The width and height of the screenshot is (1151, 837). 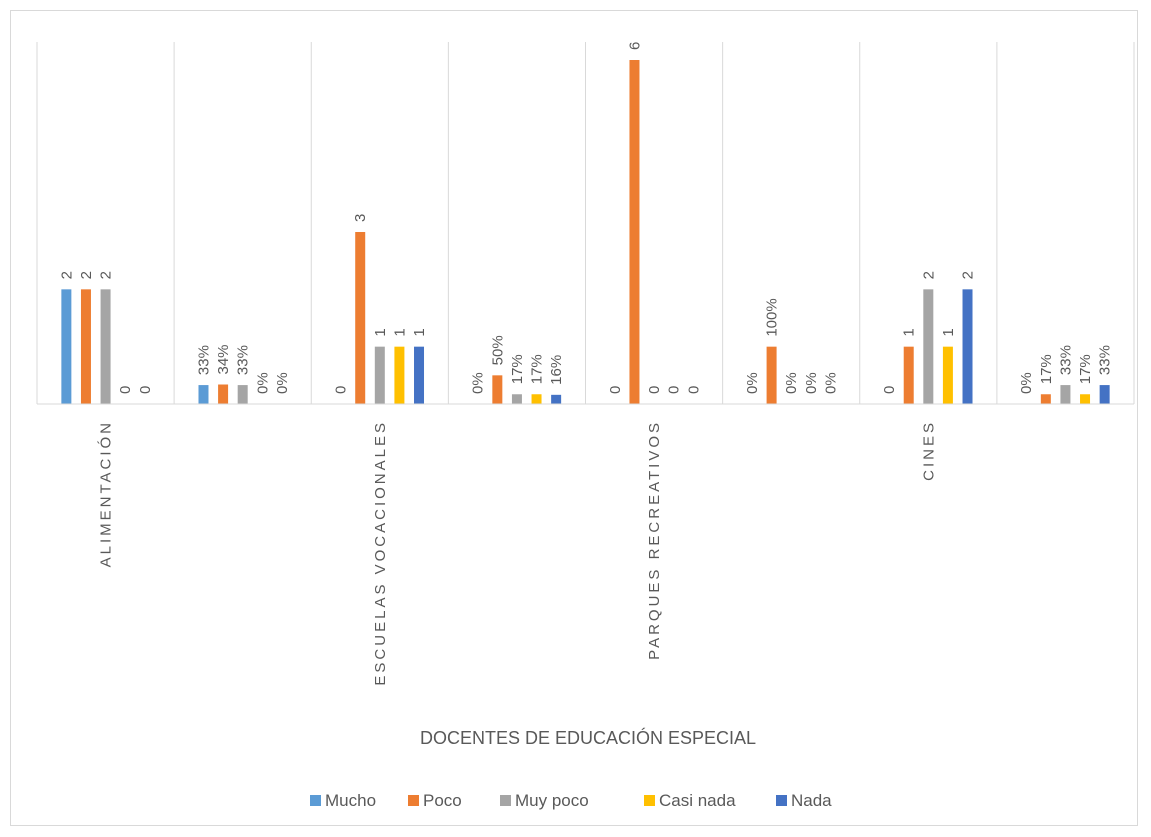 I want to click on legend-label: Casi nada, so click(x=697, y=800).